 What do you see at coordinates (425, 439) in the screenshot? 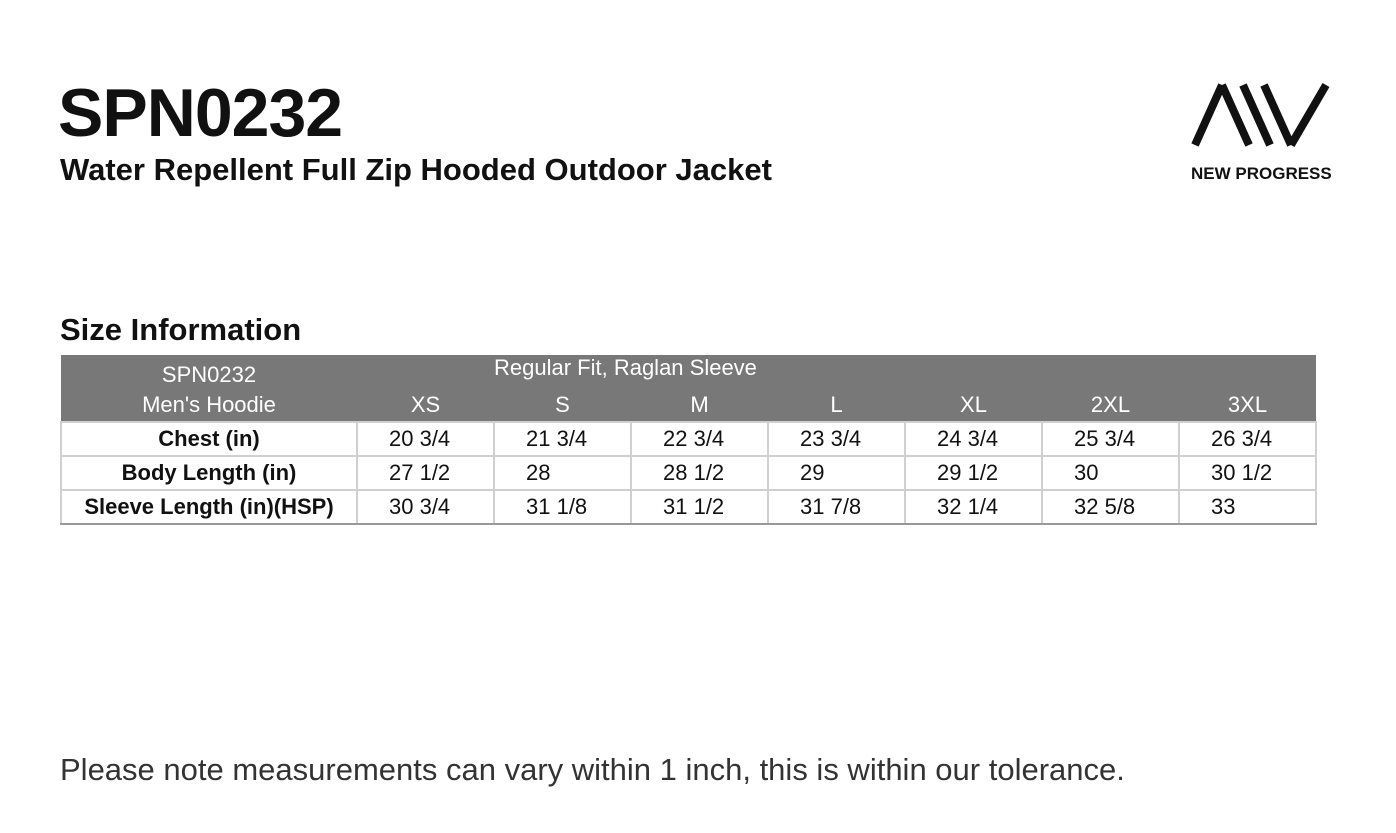
I see `size-value: 20 3/4` at bounding box center [425, 439].